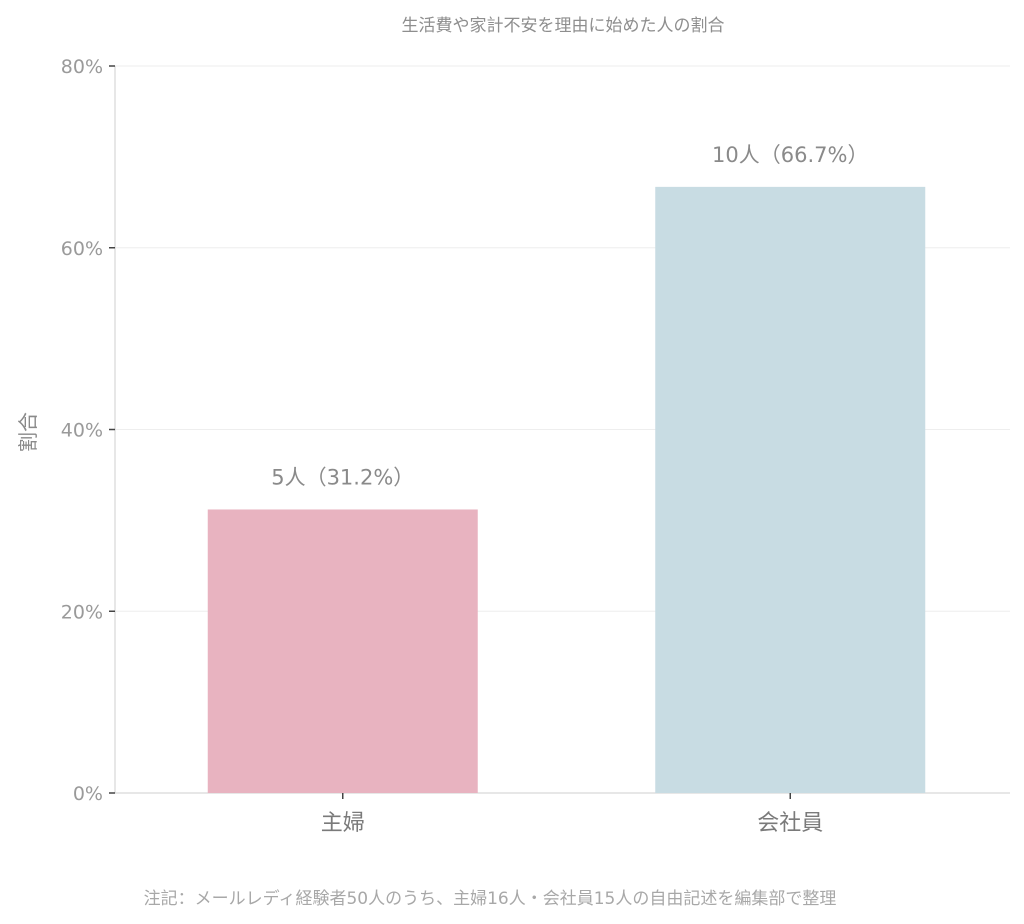 This screenshot has width=1024, height=924. I want to click on x-axis-ticks: 主婦 会社員, so click(572, 814).